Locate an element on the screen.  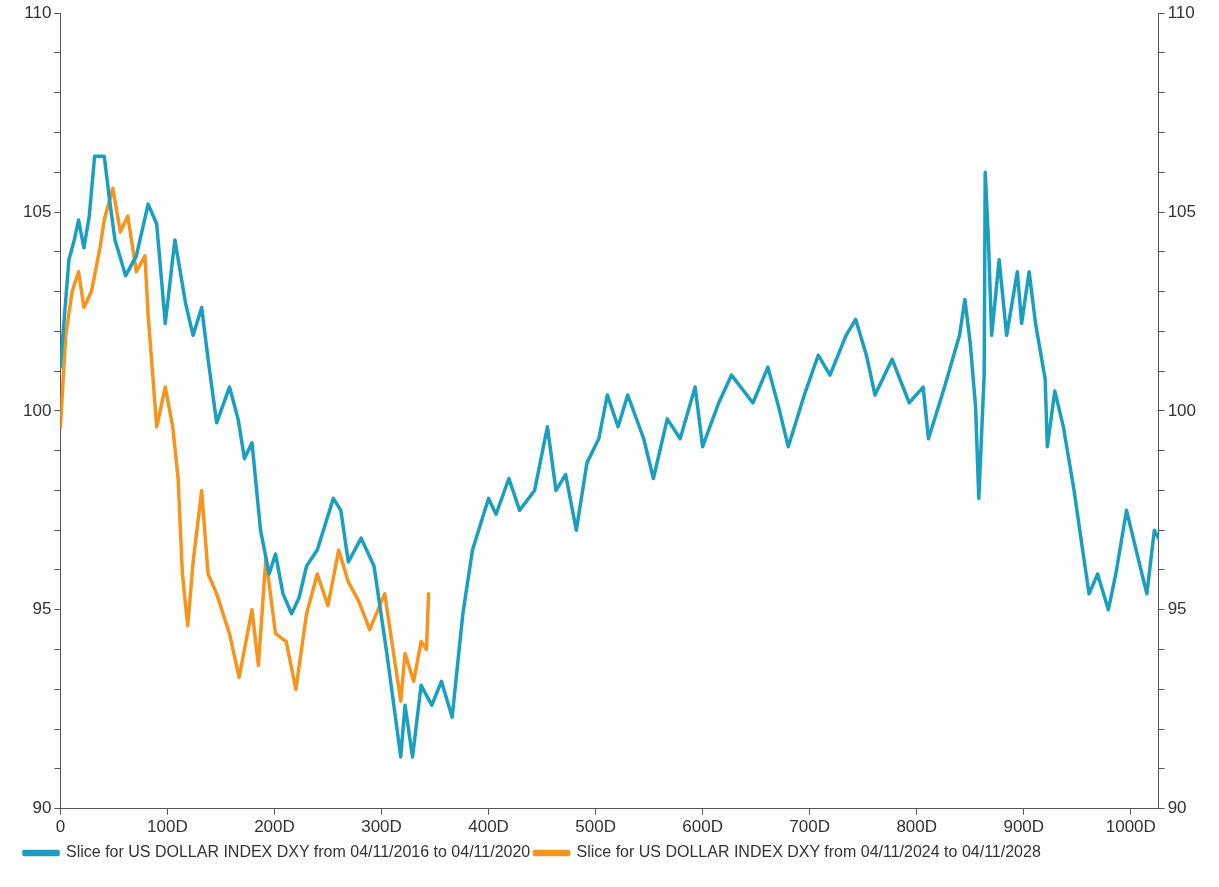
x-tick-label: 100D is located at coordinates (167, 827).